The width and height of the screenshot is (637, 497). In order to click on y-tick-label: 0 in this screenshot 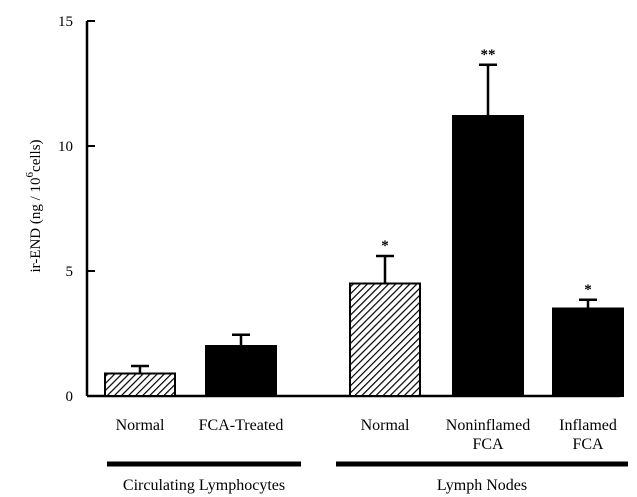, I will do `click(70, 397)`.